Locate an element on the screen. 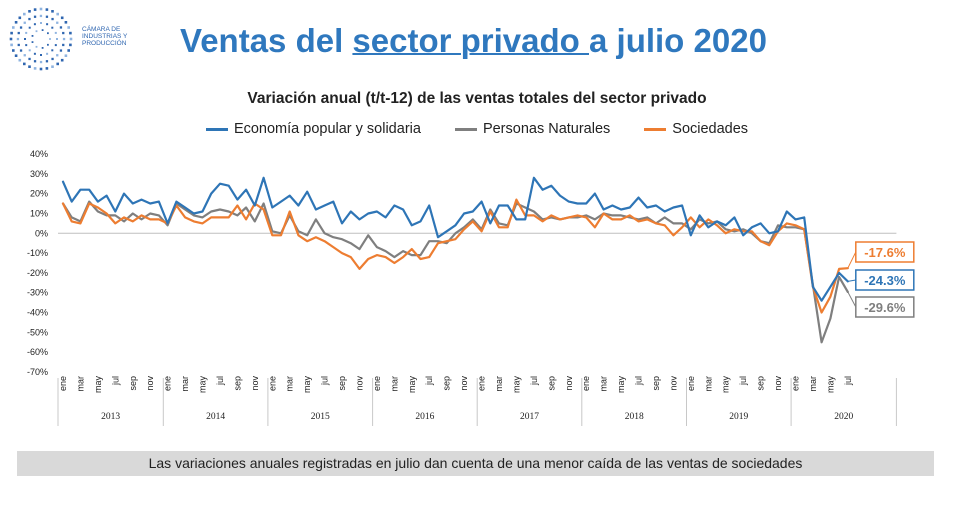 This screenshot has width=954, height=516. y-tick-label: -30% is located at coordinates (37, 293).